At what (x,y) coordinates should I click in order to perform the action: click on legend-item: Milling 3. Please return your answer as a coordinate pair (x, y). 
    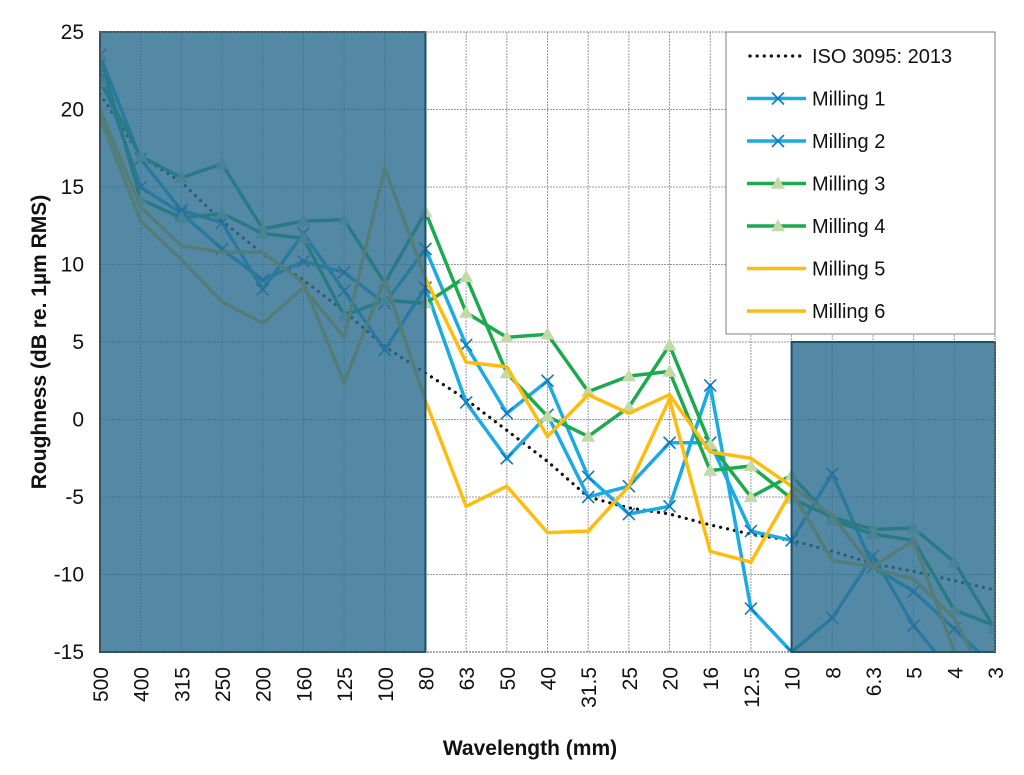
    Looking at the image, I should click on (816, 185).